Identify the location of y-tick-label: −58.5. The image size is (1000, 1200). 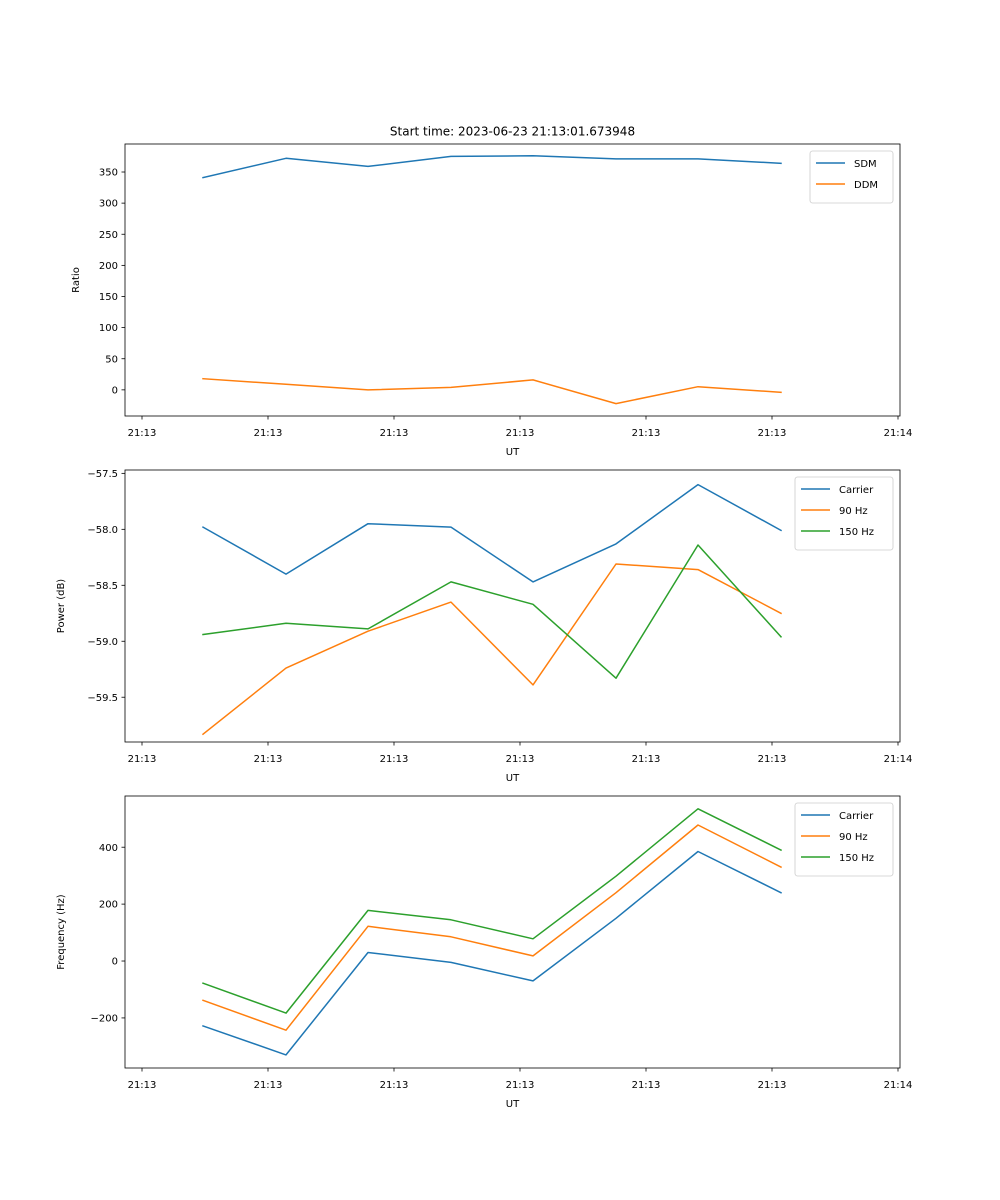
(102, 586).